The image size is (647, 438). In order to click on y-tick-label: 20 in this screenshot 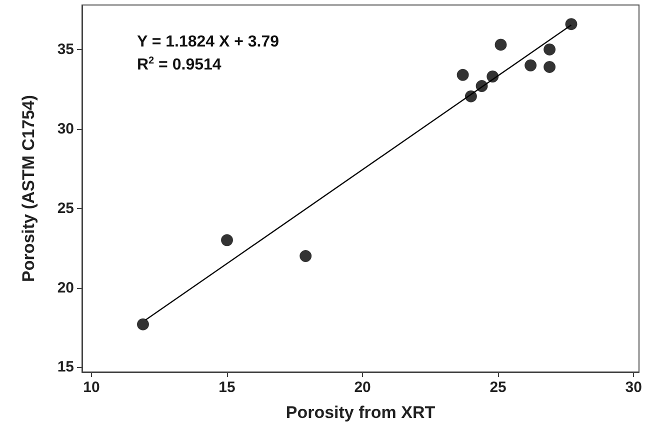, I will do `click(65, 287)`.